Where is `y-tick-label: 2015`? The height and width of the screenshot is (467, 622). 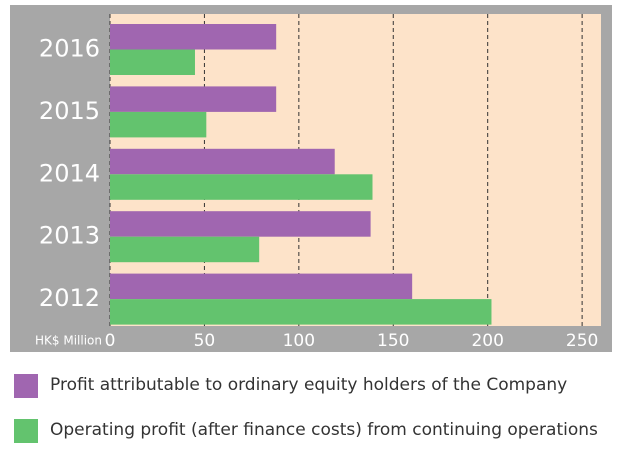
y-tick-label: 2015 is located at coordinates (69, 111).